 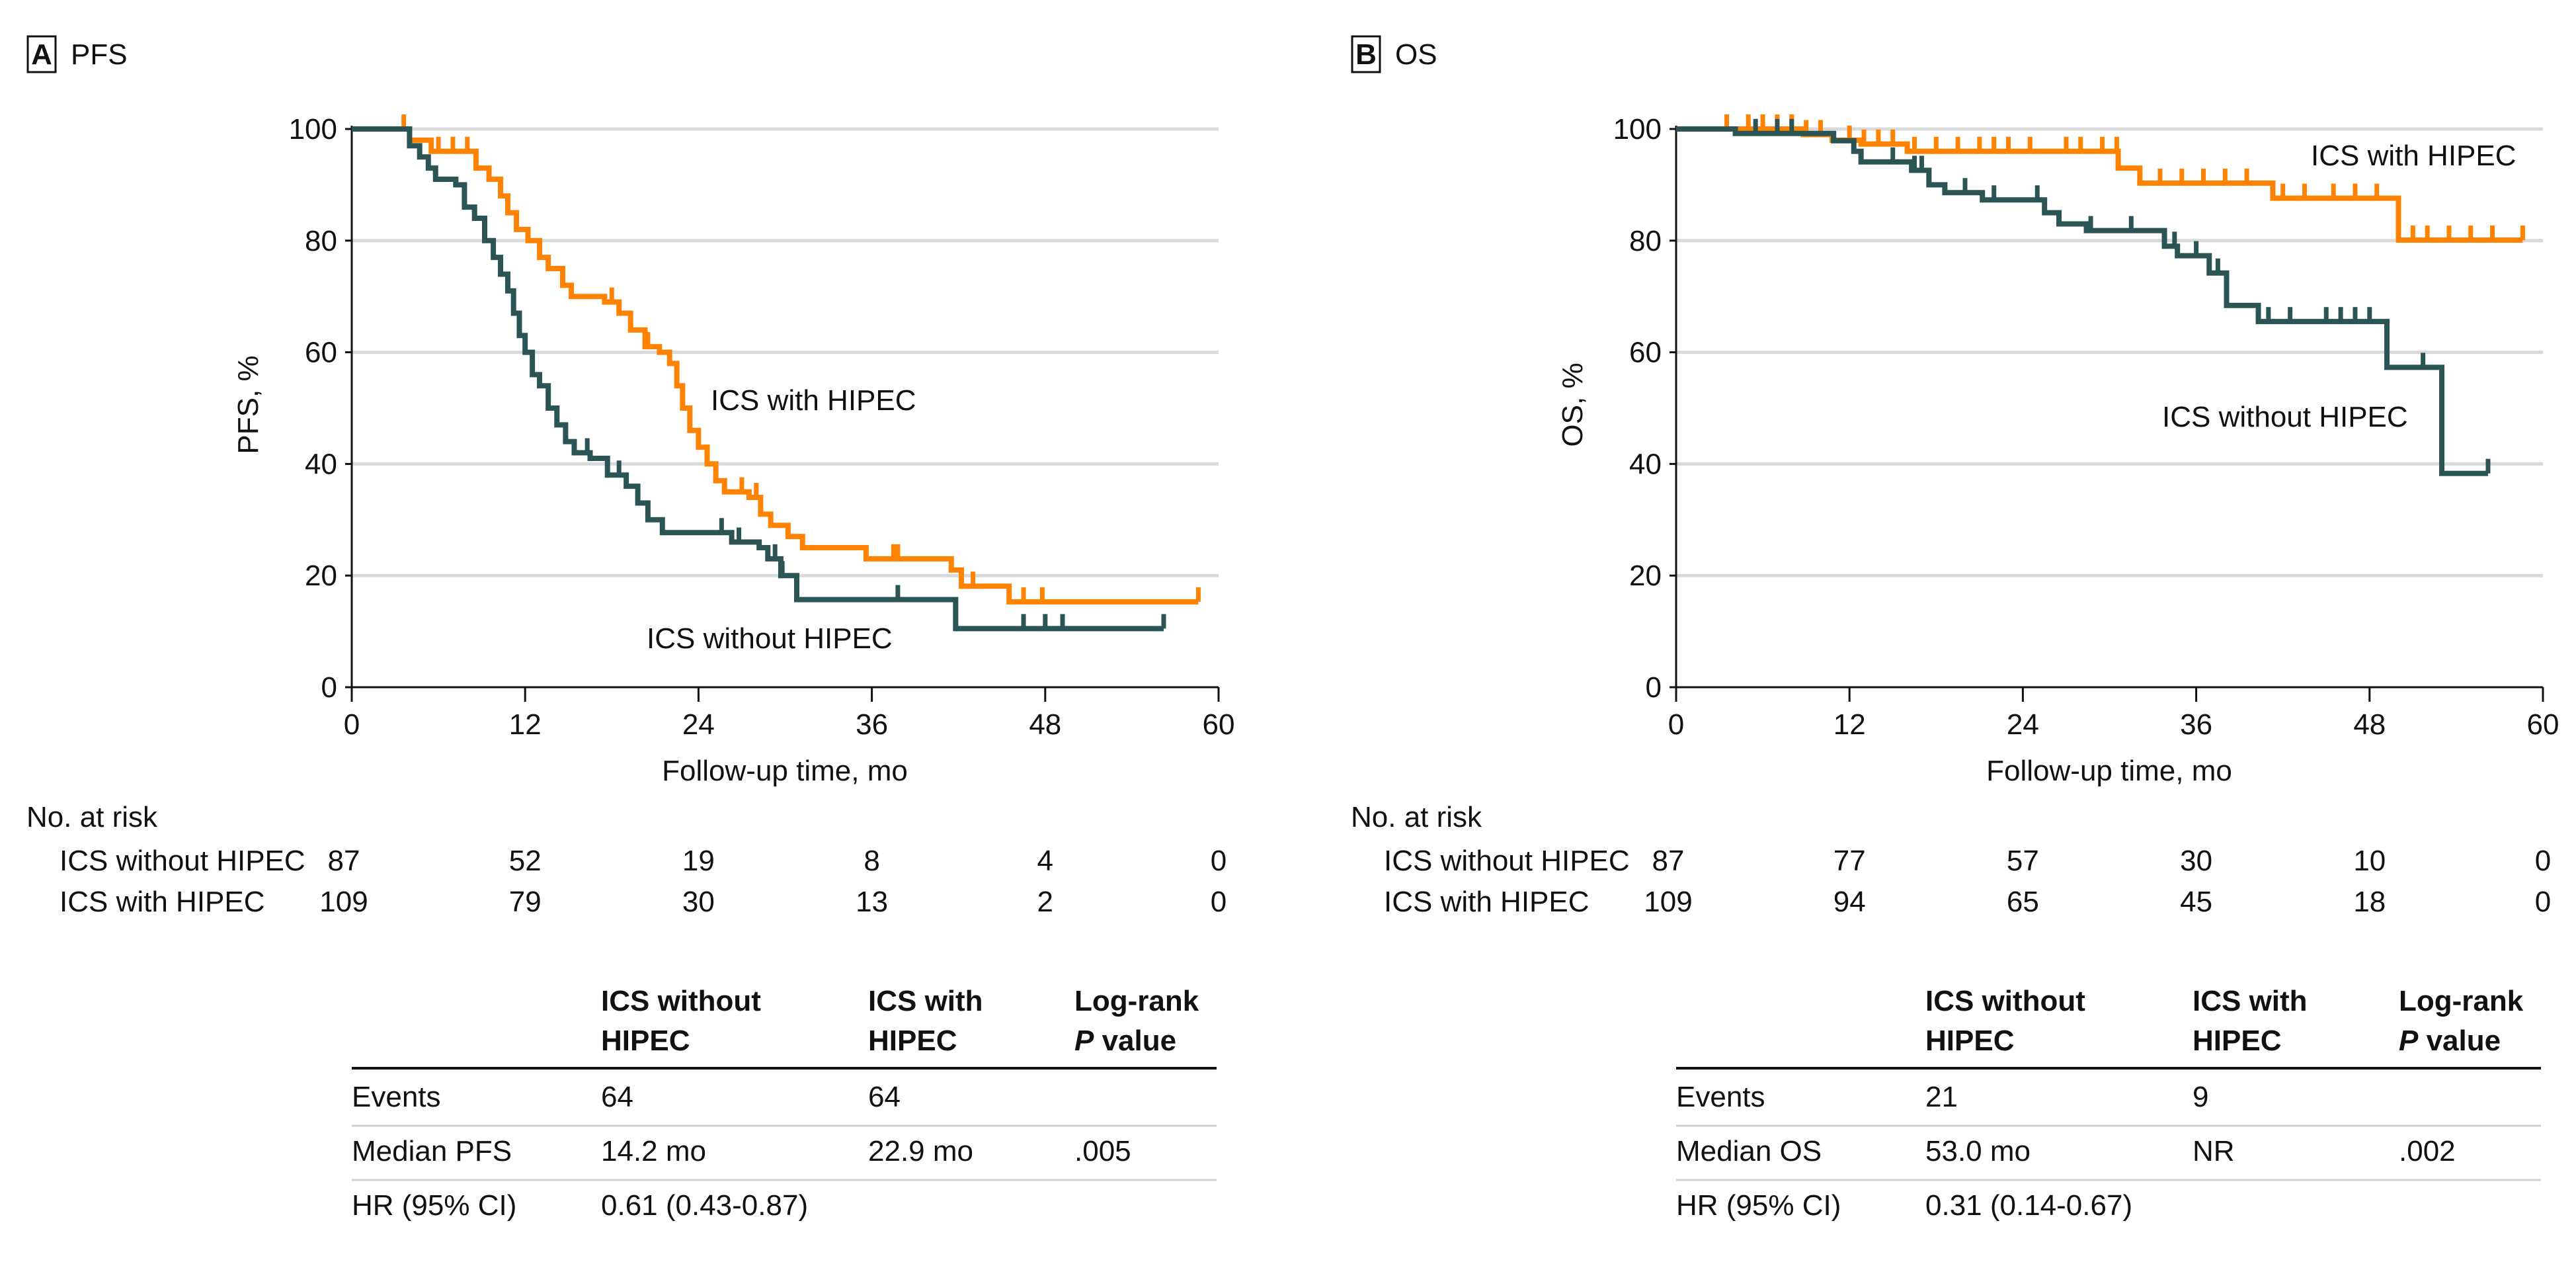 I want to click on table-cell: NR, so click(x=2214, y=1151).